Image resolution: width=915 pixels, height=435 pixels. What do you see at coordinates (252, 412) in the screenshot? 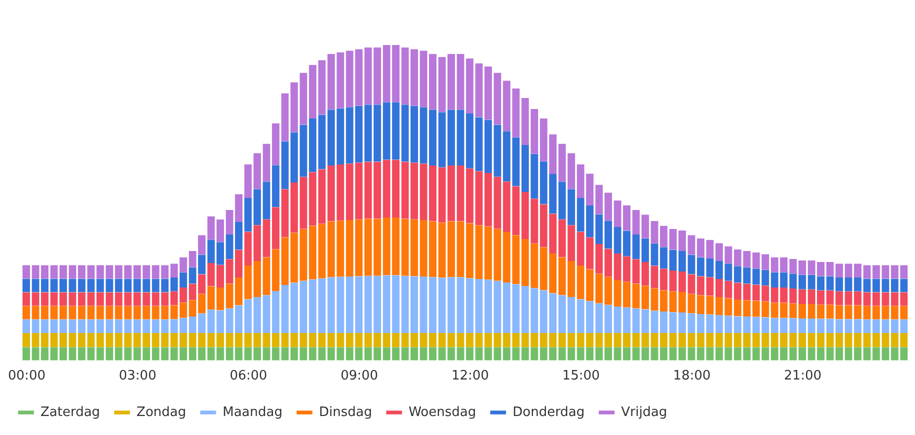
I see `legend-label: Maandag` at bounding box center [252, 412].